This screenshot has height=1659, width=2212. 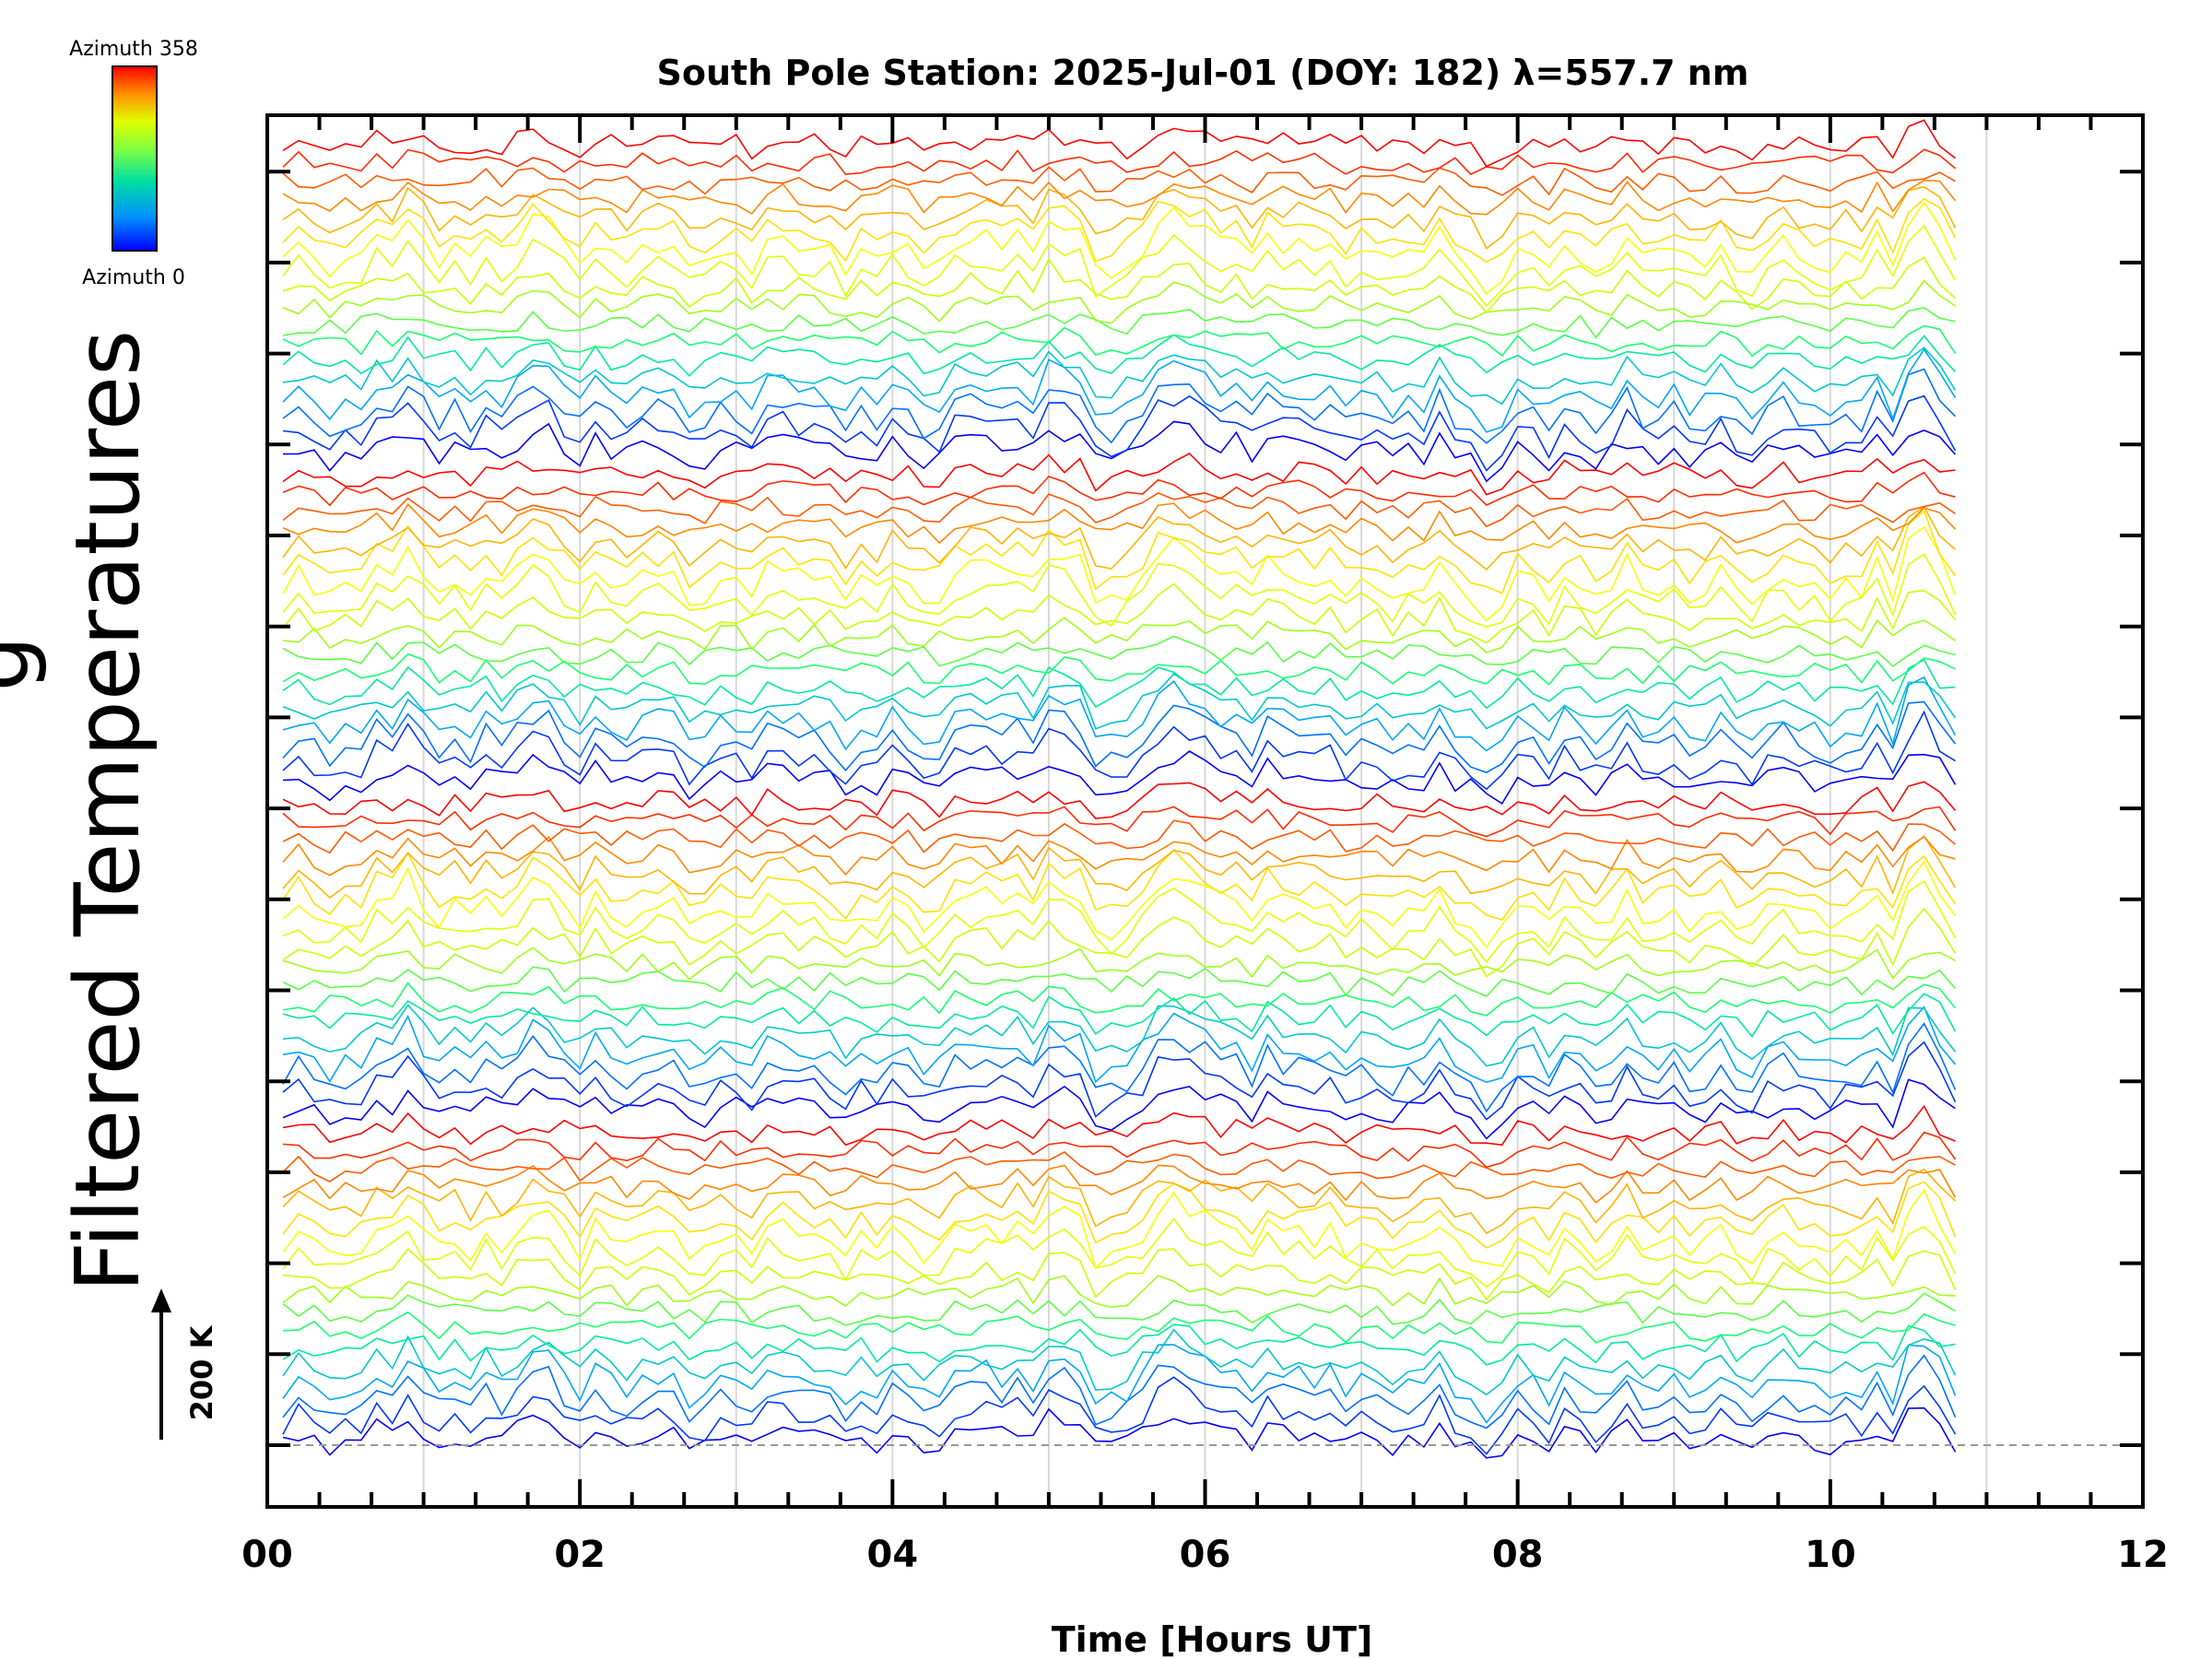 What do you see at coordinates (201, 1372) in the screenshot?
I see `scale-bar-label: 200 K` at bounding box center [201, 1372].